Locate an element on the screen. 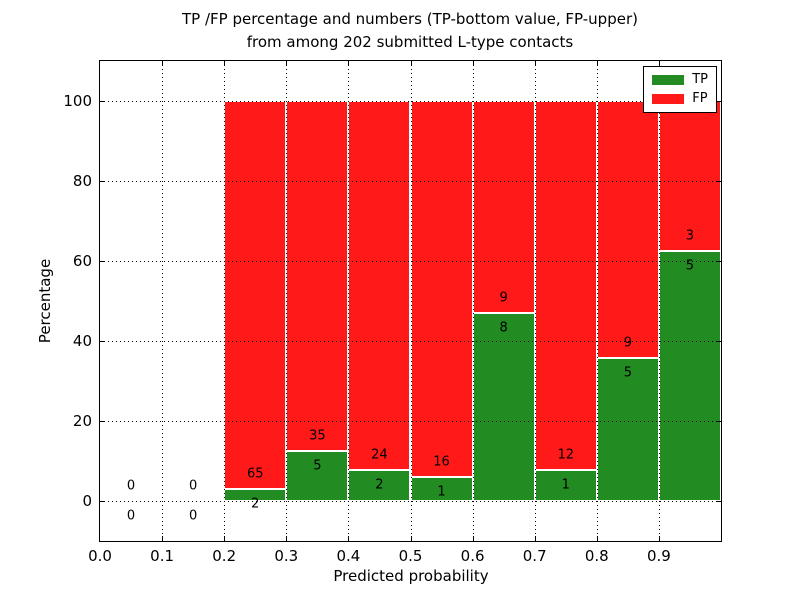 The width and height of the screenshot is (800, 600). fp-count-label: 35 is located at coordinates (317, 436).